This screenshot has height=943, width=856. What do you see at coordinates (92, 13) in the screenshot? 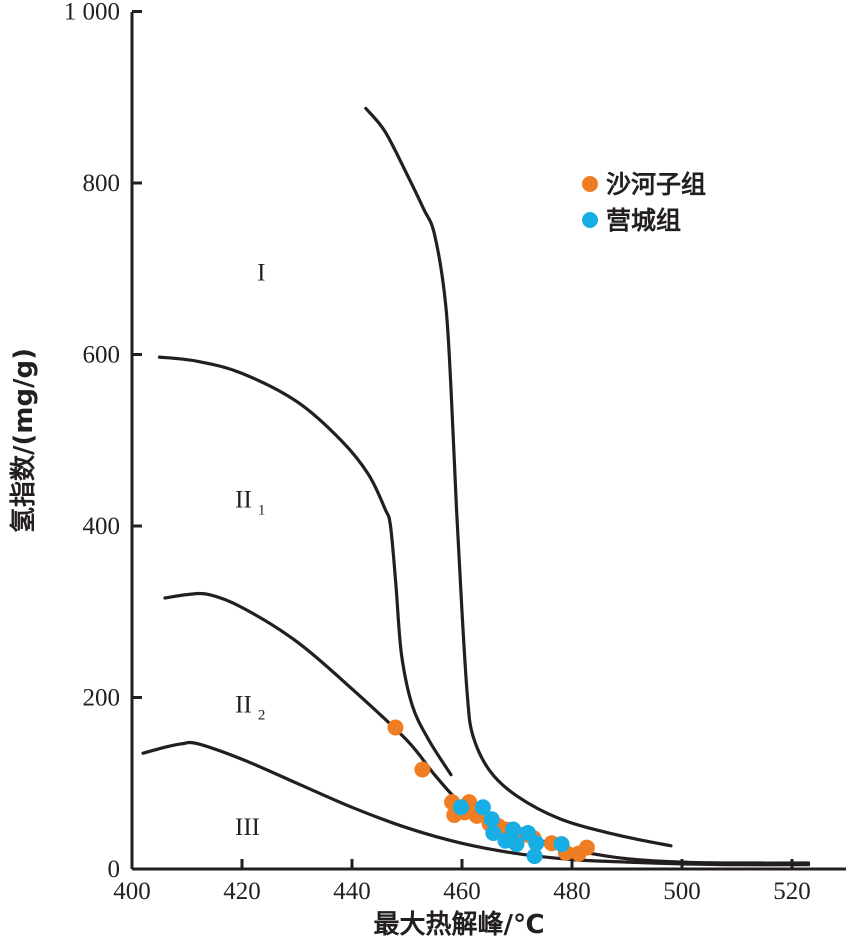
I see `y-tick-label: 1 000` at bounding box center [92, 13].